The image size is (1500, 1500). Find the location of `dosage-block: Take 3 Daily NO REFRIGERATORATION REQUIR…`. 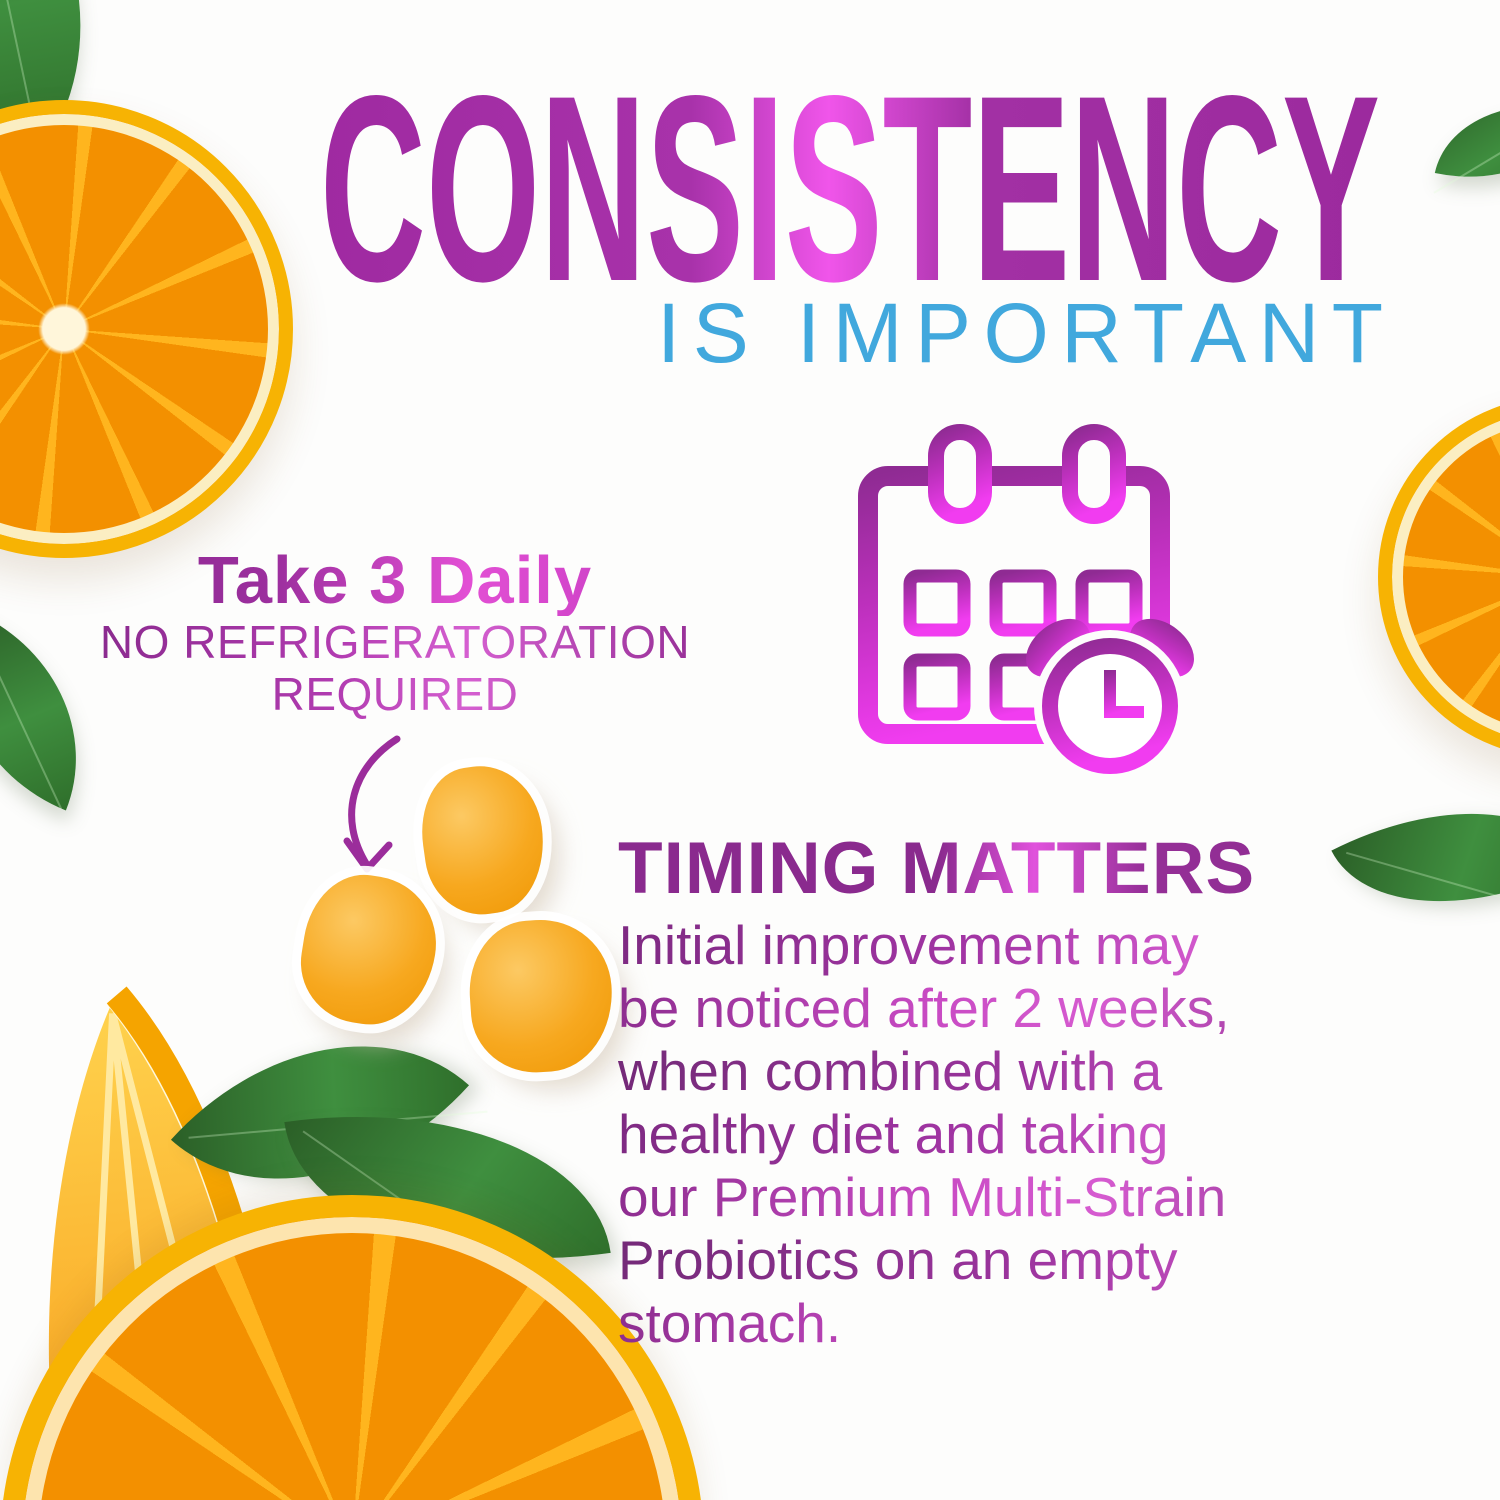

dosage-block: Take 3 Daily NO REFRIGERATORATION REQUIR… is located at coordinates (395, 633).